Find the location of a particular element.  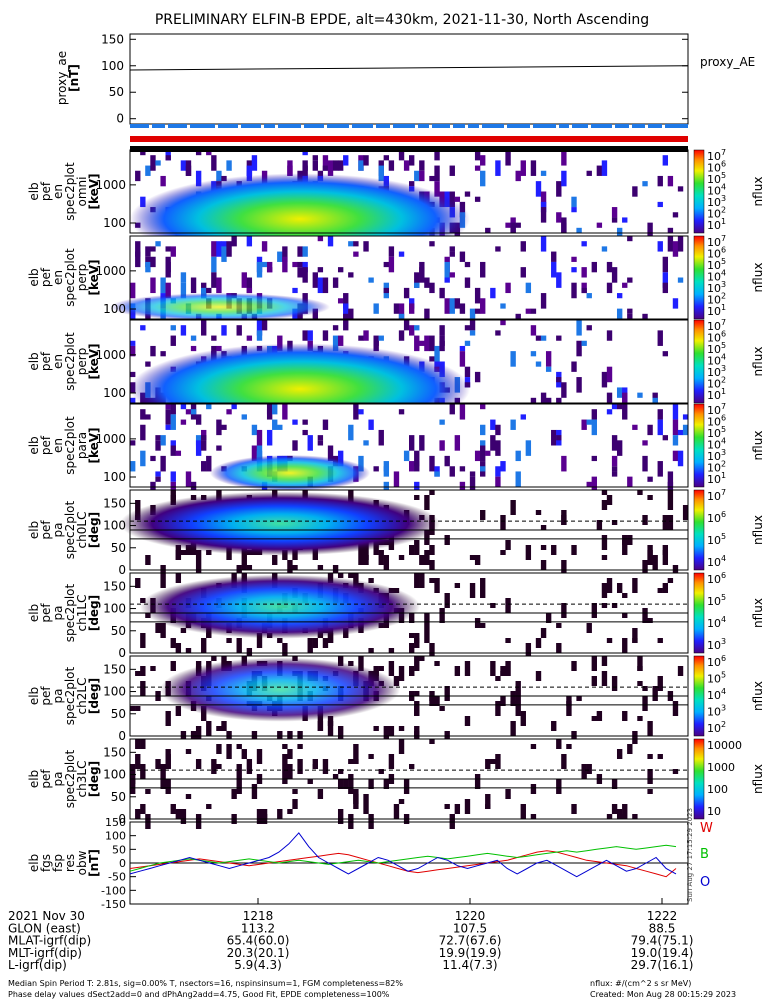

y-axis-label-line: ch2LC is located at coordinates (82, 696).